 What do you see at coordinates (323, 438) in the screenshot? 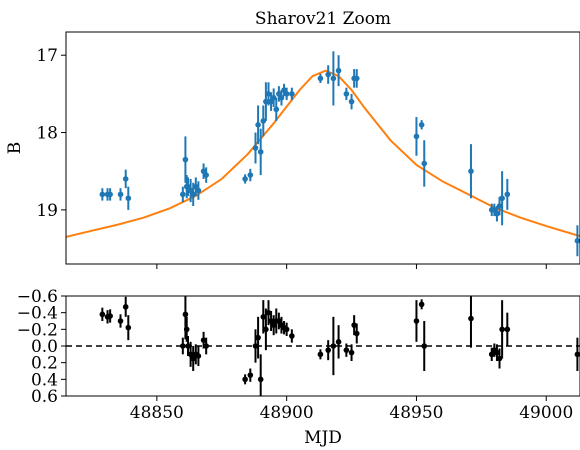
I see `x-axis-label: MJD` at bounding box center [323, 438].